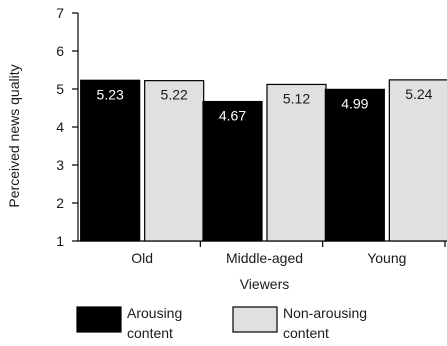 The height and width of the screenshot is (346, 447). I want to click on y-tick-label: 4, so click(60, 127).